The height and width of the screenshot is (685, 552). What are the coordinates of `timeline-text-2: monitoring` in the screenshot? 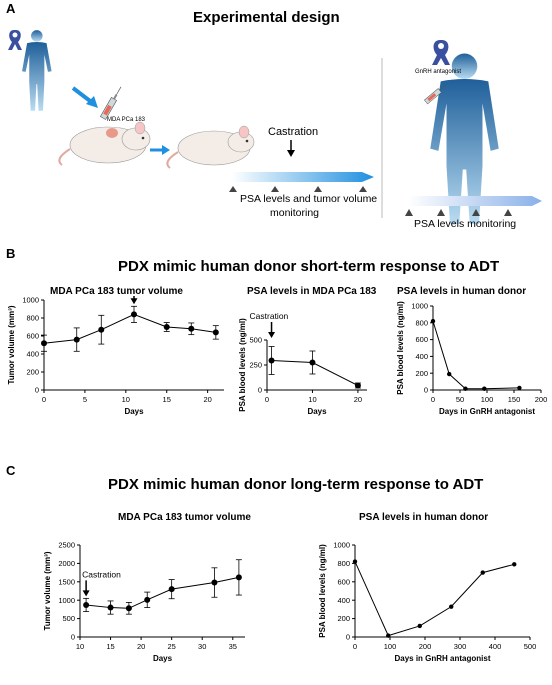 It's located at (295, 213).